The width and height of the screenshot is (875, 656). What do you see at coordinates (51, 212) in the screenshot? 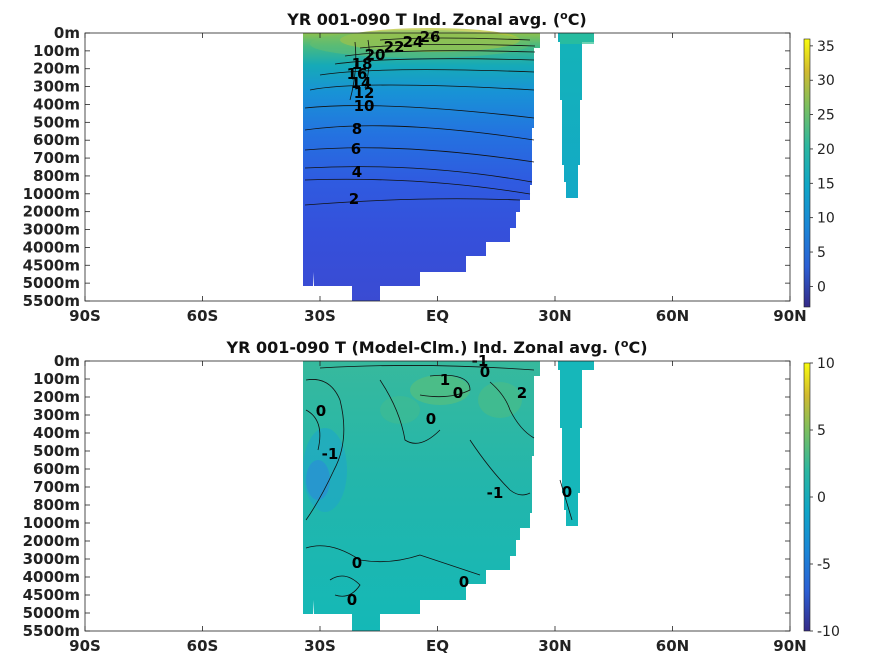
I see `y-tick-label: 2000m` at bounding box center [51, 212].